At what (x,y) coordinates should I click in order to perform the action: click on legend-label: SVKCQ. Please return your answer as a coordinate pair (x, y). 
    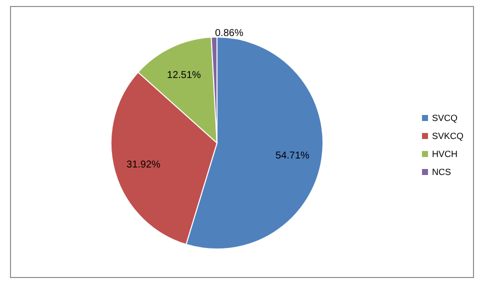
    Looking at the image, I should click on (448, 136).